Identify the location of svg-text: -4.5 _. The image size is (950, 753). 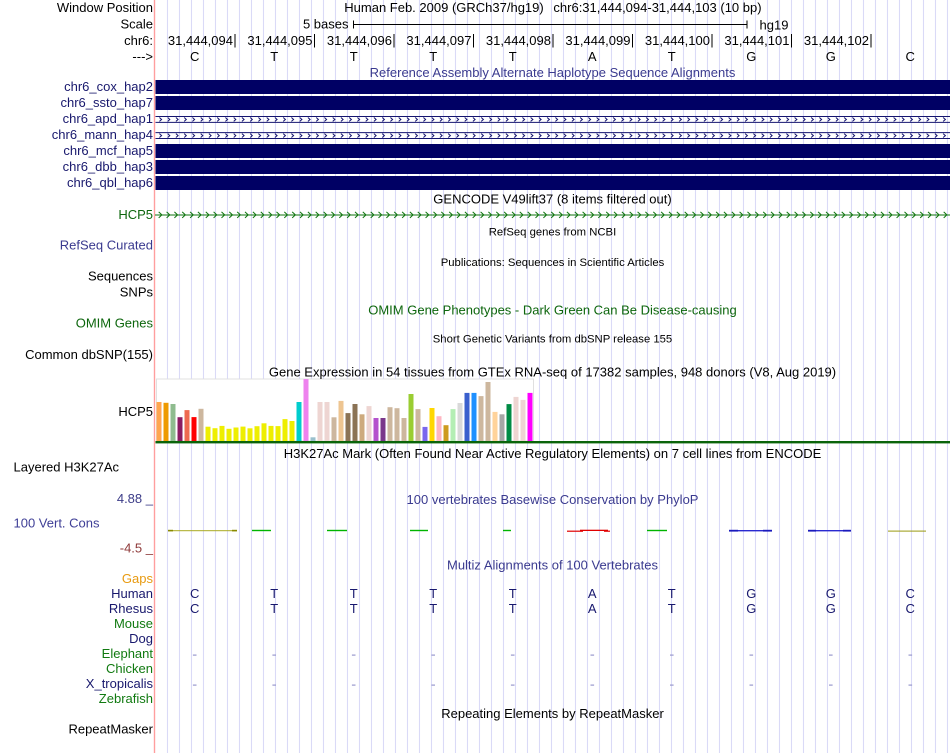
(137, 548).